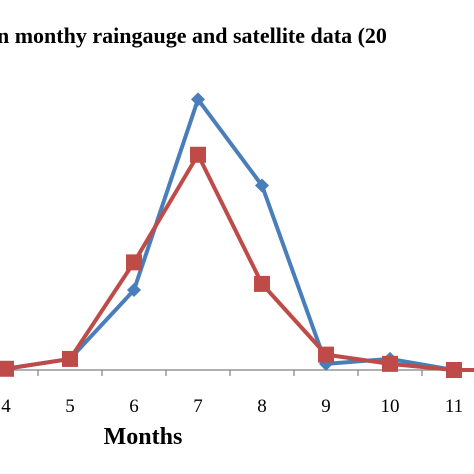 This screenshot has width=474, height=474. Describe the element at coordinates (230, 373) in the screenshot. I see `x-tick-marks` at that location.